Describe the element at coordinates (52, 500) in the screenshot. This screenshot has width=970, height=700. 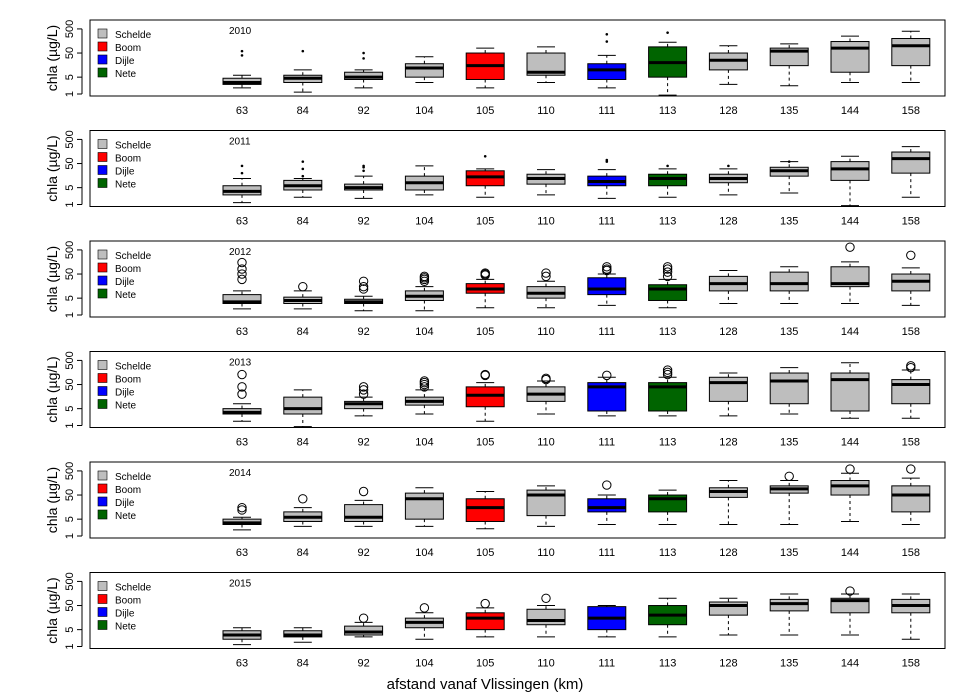
I see `y-axis-label: chla (µg/L)` at that location.